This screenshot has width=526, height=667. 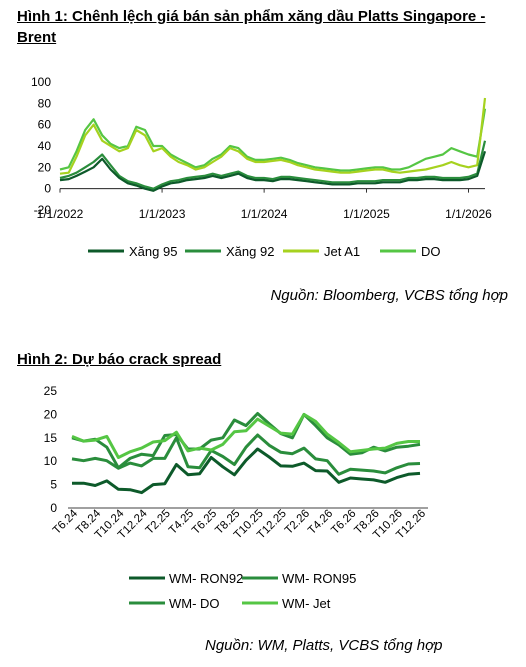 What do you see at coordinates (342, 251) in the screenshot?
I see `legend-label: Jet A1` at bounding box center [342, 251].